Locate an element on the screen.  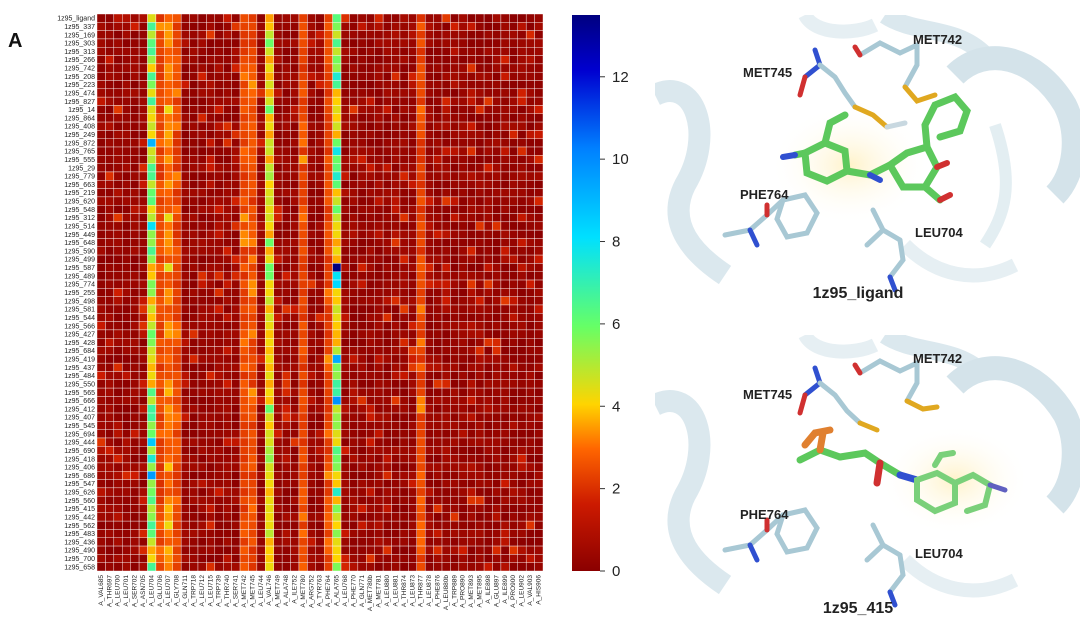
panel-c-label-met742: MET742 is located at coordinates (938, 358).